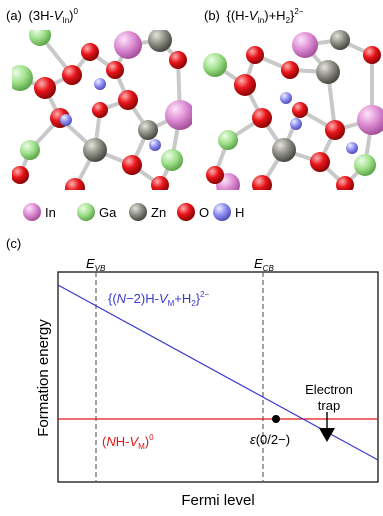 This screenshot has width=383, height=516. What do you see at coordinates (264, 264) in the screenshot?
I see `ecb-label: ECB` at bounding box center [264, 264].